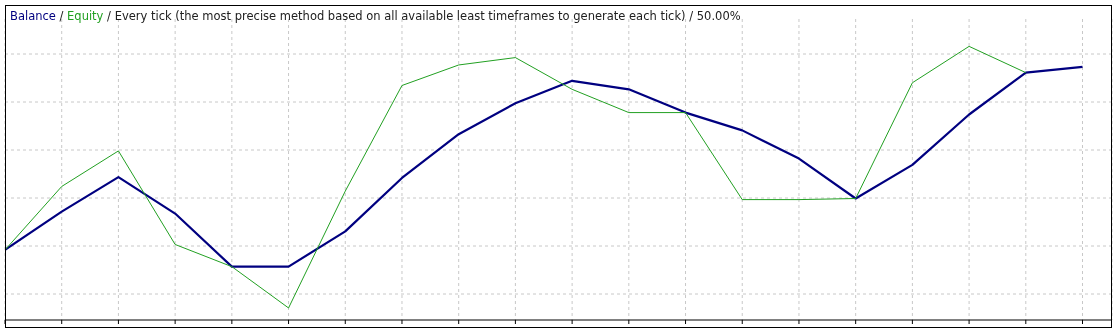 This screenshot has height=334, width=1114. Describe the element at coordinates (85, 16) in the screenshot. I see `text: Equity` at that location.